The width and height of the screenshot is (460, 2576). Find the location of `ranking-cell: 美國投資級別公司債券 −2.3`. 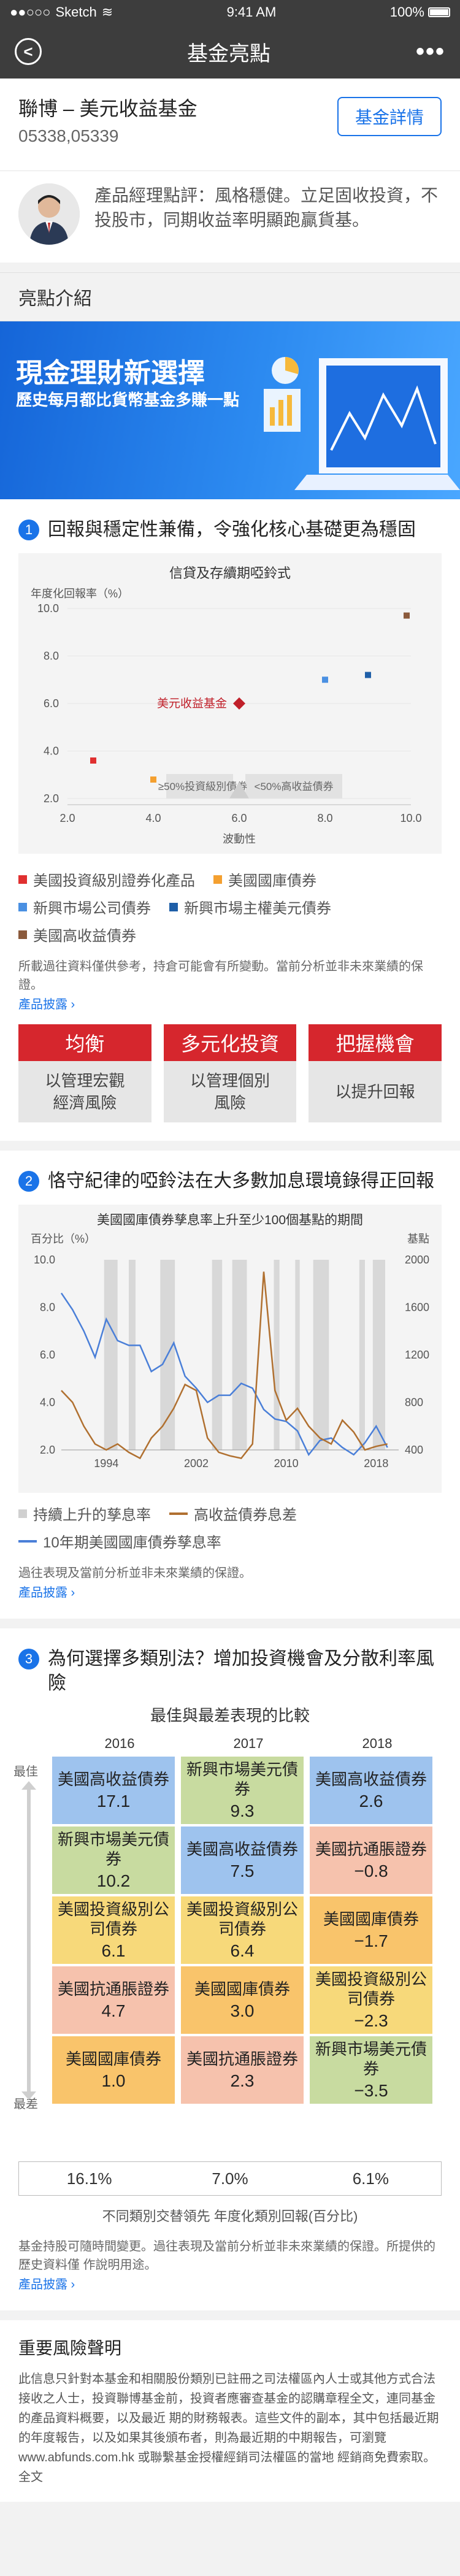

ranking-cell: 美國投資級別公司債券 −2.3 is located at coordinates (371, 2000).